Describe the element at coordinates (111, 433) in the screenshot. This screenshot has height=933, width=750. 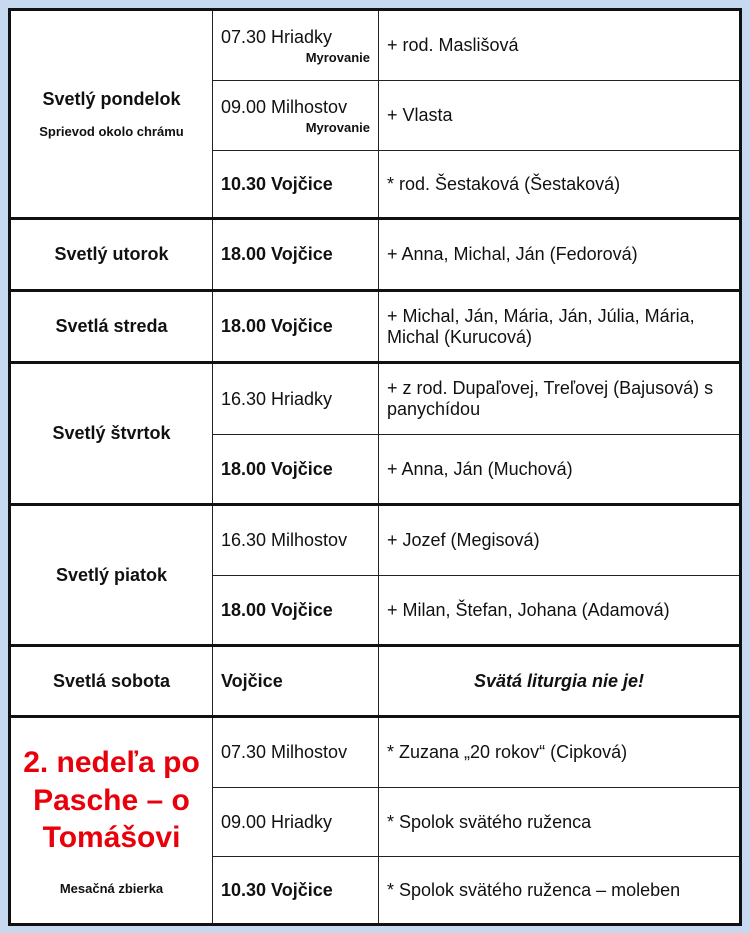
I see `day-name: Svetlý štvrtok` at that location.